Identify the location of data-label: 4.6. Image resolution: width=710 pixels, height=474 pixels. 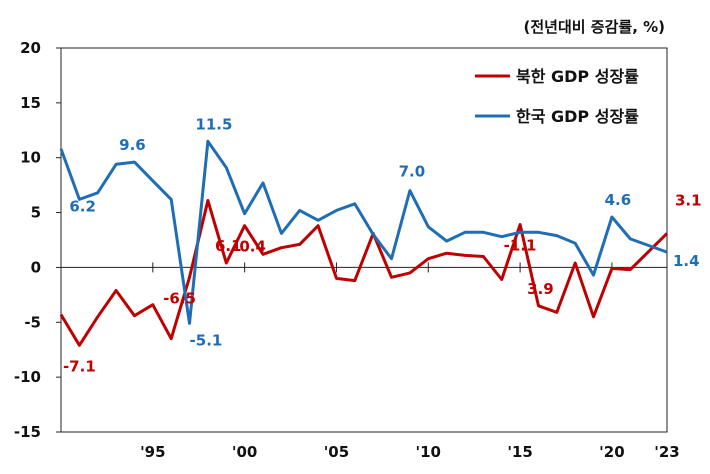
(618, 200).